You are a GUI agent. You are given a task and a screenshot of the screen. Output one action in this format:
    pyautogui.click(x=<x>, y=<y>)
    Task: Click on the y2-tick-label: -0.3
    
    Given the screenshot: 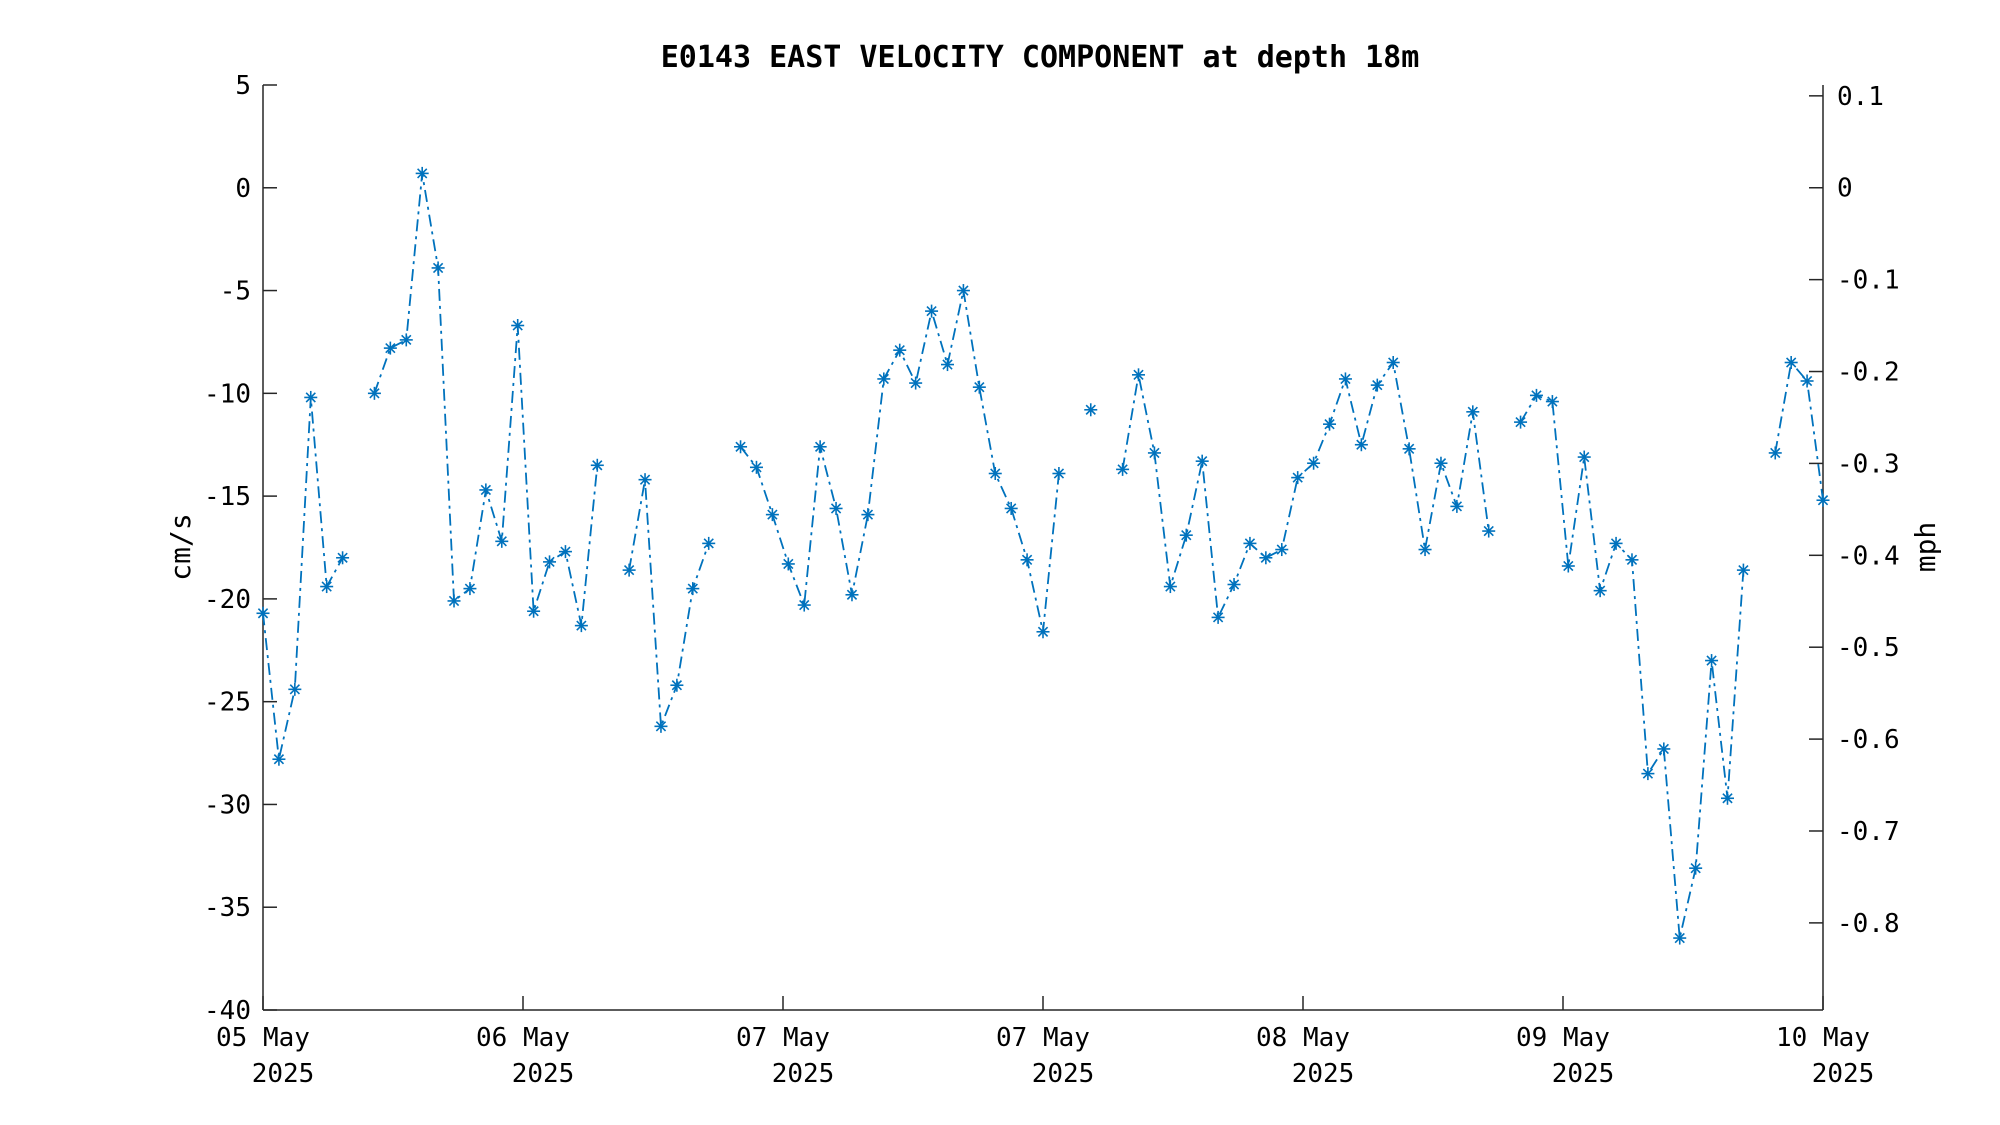 What is the action you would take?
    pyautogui.click(x=1868, y=464)
    